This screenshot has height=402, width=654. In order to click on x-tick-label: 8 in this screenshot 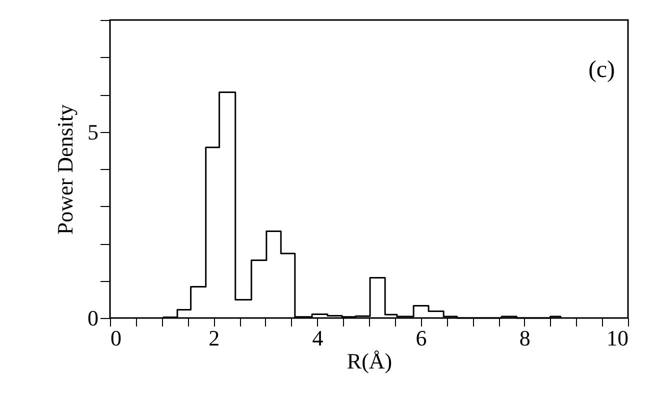, I will do `click(524, 338)`.